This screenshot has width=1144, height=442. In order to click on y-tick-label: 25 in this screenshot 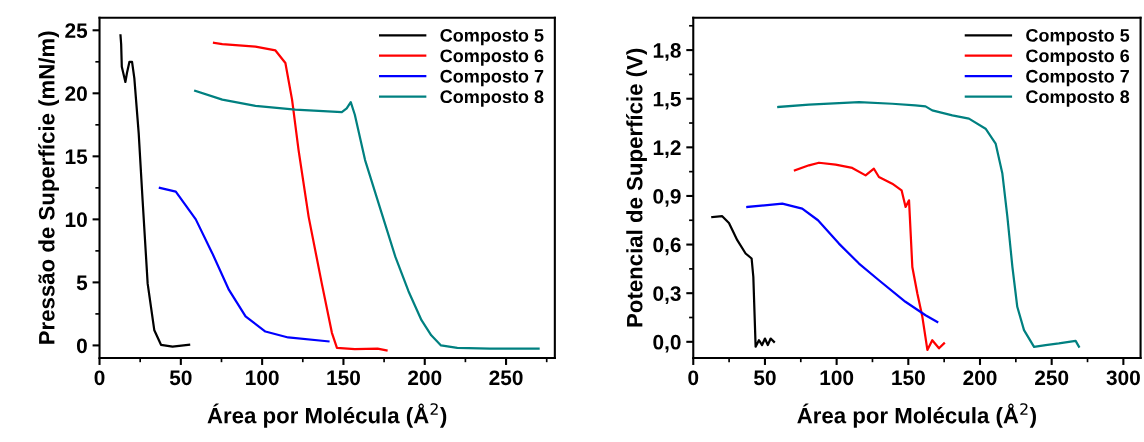, I will do `click(76, 31)`.